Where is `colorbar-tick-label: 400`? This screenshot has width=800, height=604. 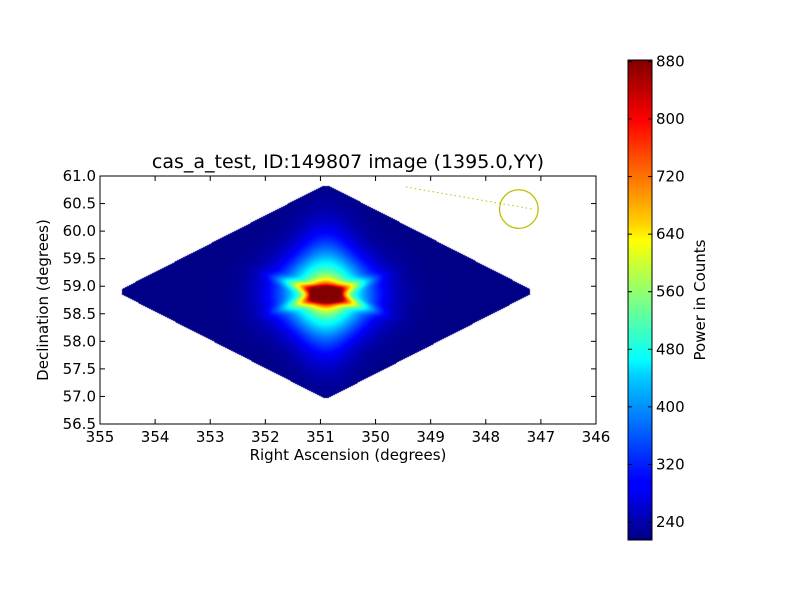
colorbar-tick-label: 400 is located at coordinates (670, 407).